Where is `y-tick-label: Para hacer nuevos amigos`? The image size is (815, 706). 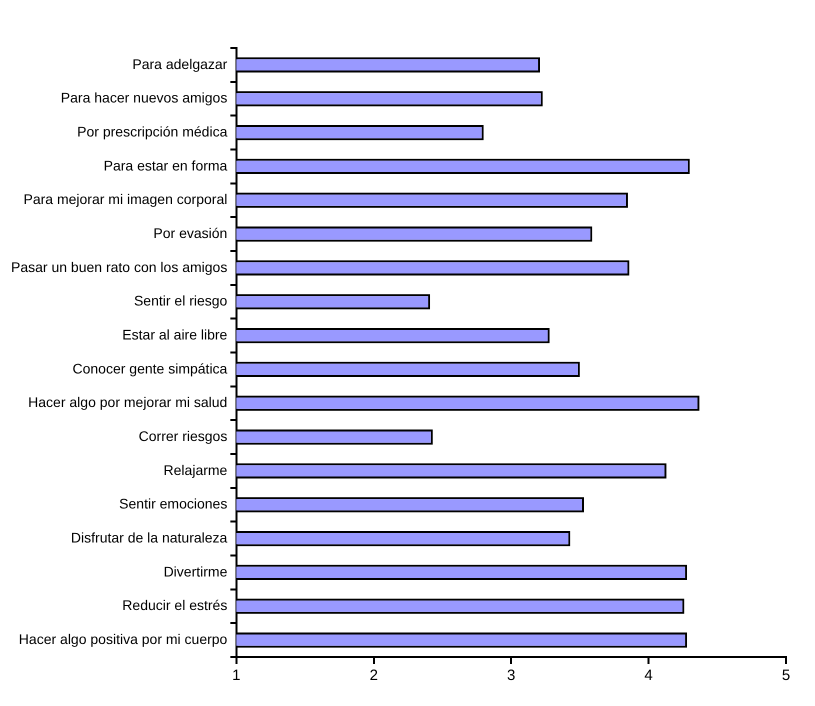 y-tick-label: Para hacer nuevos amigos is located at coordinates (144, 98).